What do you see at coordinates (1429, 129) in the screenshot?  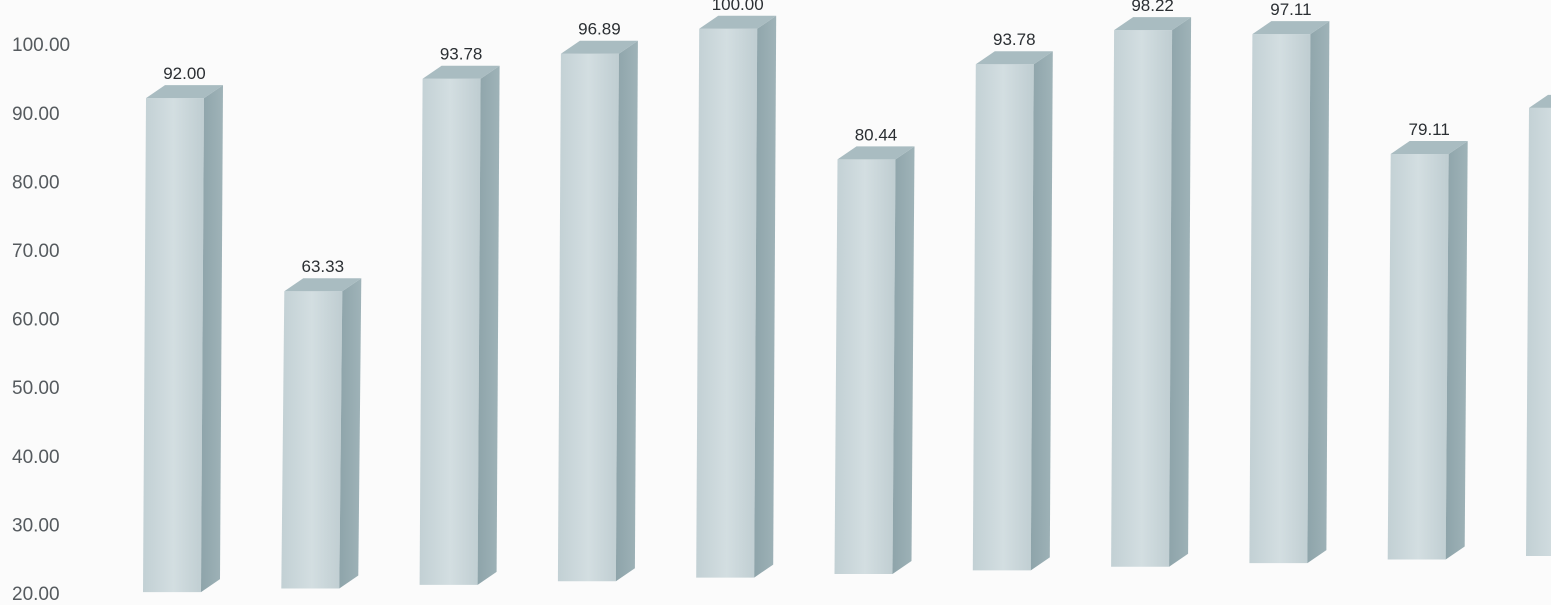 I see `bar-value-label: 79.11` at bounding box center [1429, 129].